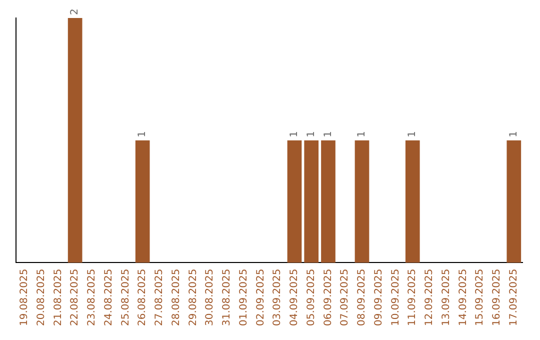 The height and width of the screenshot is (340, 540). What do you see at coordinates (345, 297) in the screenshot?
I see `x-tick-label: 07.09.2025` at bounding box center [345, 297].